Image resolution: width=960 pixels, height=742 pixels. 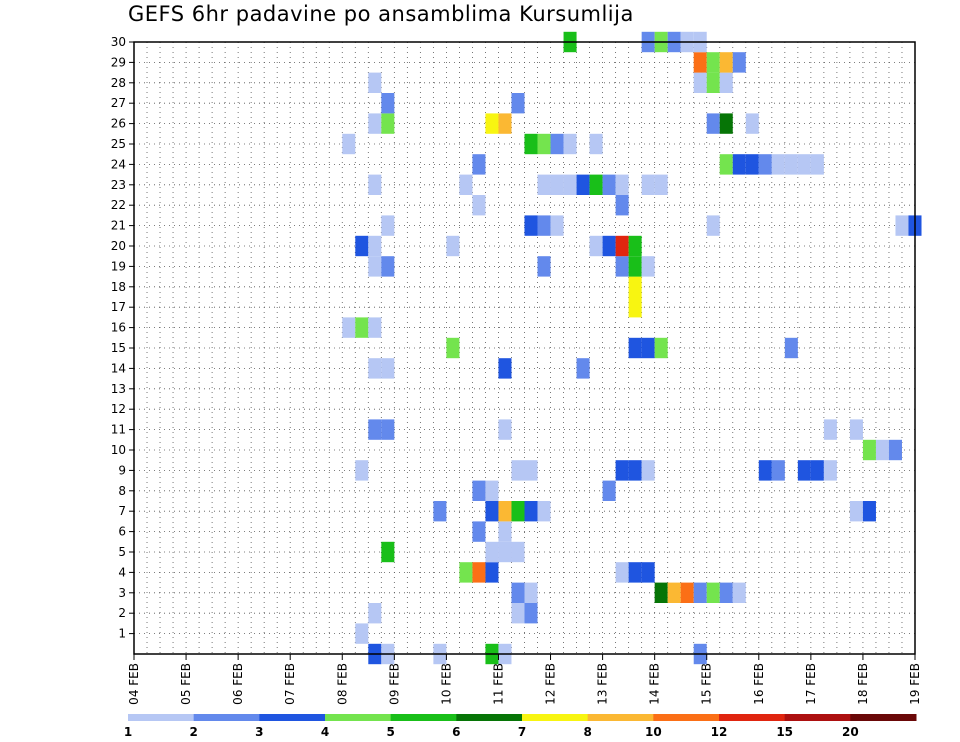 What do you see at coordinates (128, 732) in the screenshot?
I see `colorbar-label: 1` at bounding box center [128, 732].